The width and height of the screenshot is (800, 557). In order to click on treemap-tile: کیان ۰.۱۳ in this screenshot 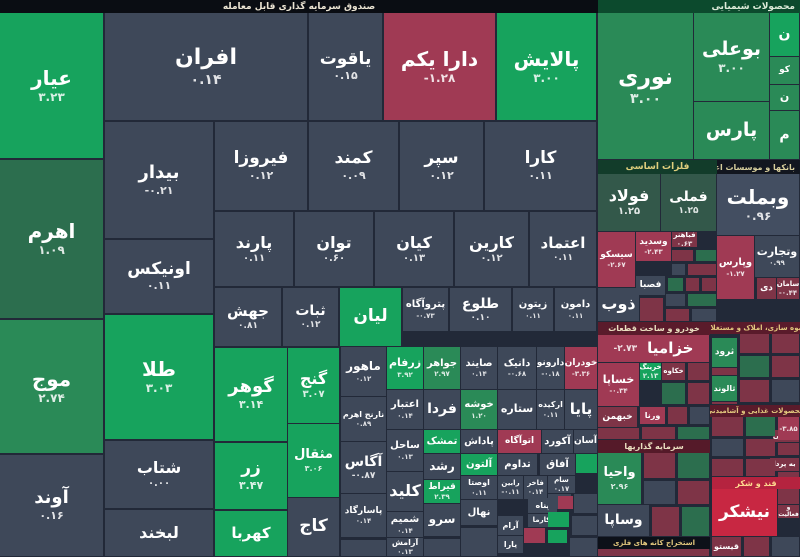, I will do `click(414, 249)`.